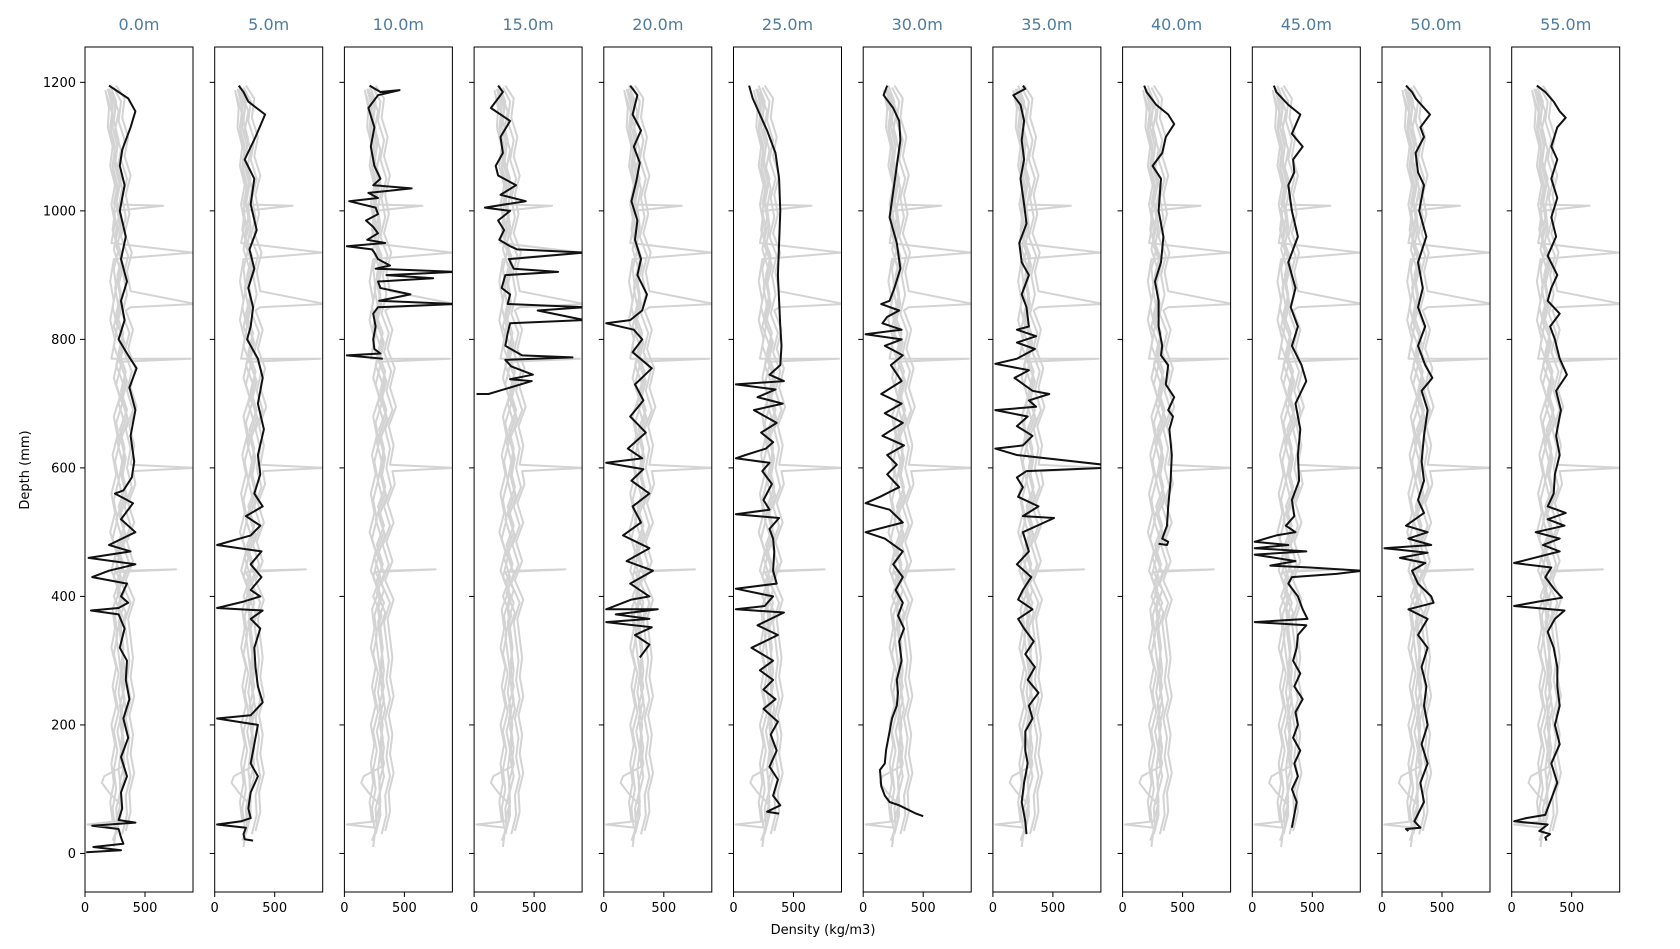 The width and height of the screenshot is (1680, 949). Describe the element at coordinates (63, 468) in the screenshot. I see `y-tick-label: 600` at that location.